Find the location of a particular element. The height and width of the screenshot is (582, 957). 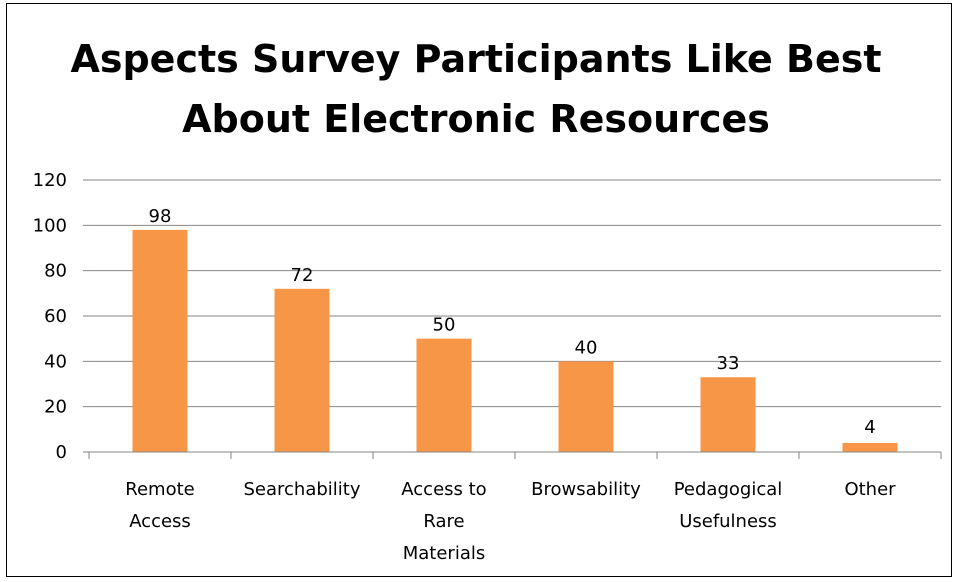

category-label: Access is located at coordinates (160, 521).